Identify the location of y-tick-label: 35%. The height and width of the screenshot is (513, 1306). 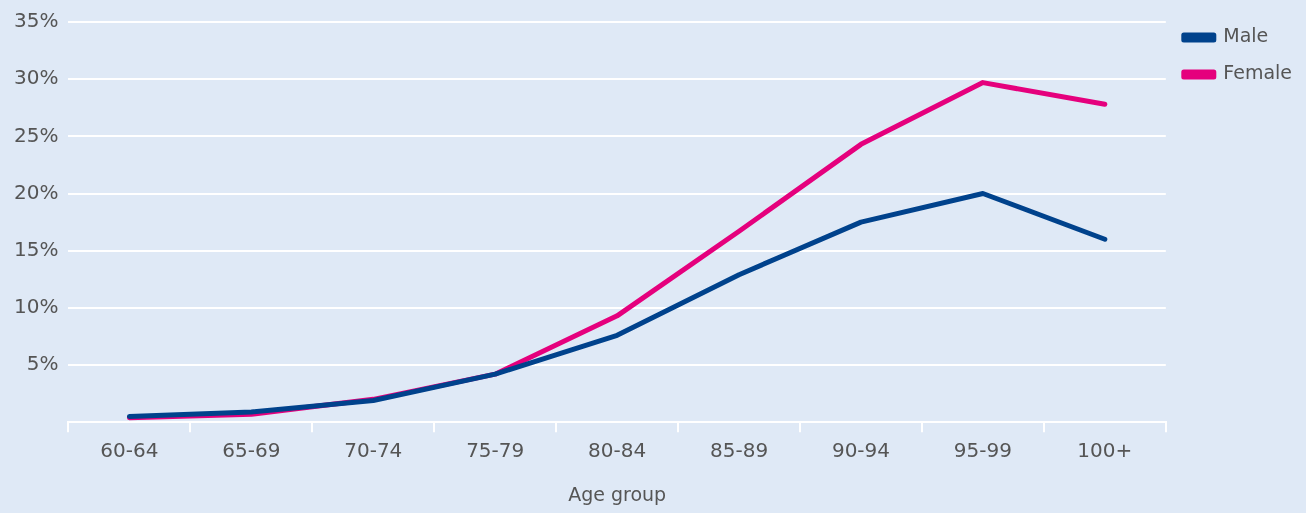
(36, 20).